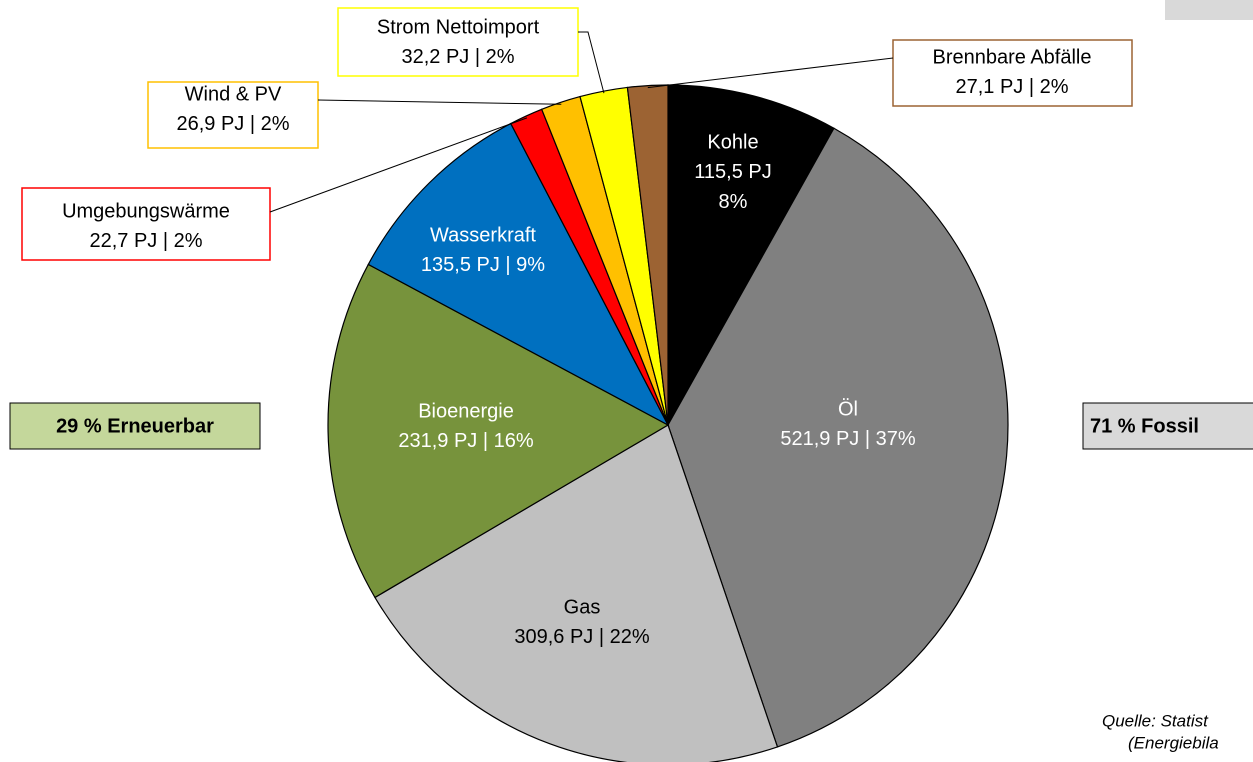  I want to click on renewable-box, so click(135, 426).